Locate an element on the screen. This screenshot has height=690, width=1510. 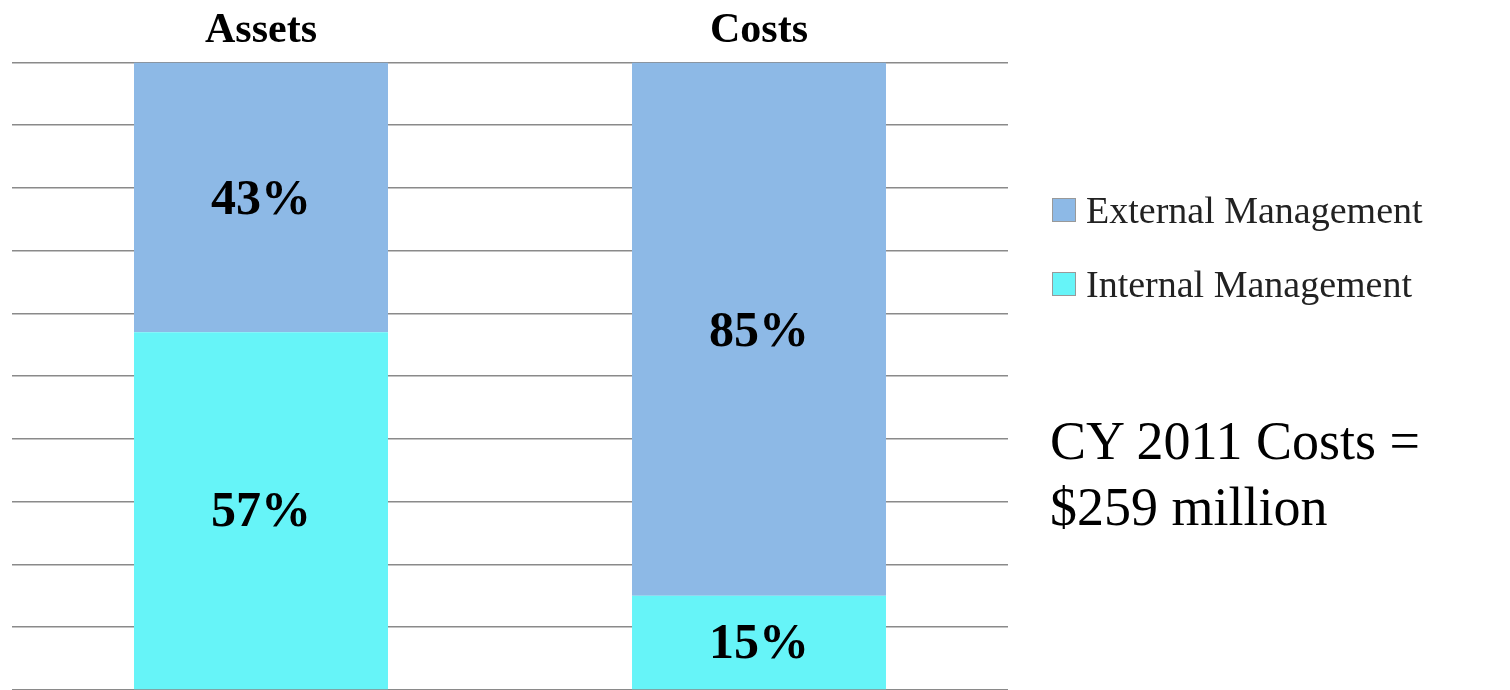
legend-label: External Management is located at coordinates (1254, 210).